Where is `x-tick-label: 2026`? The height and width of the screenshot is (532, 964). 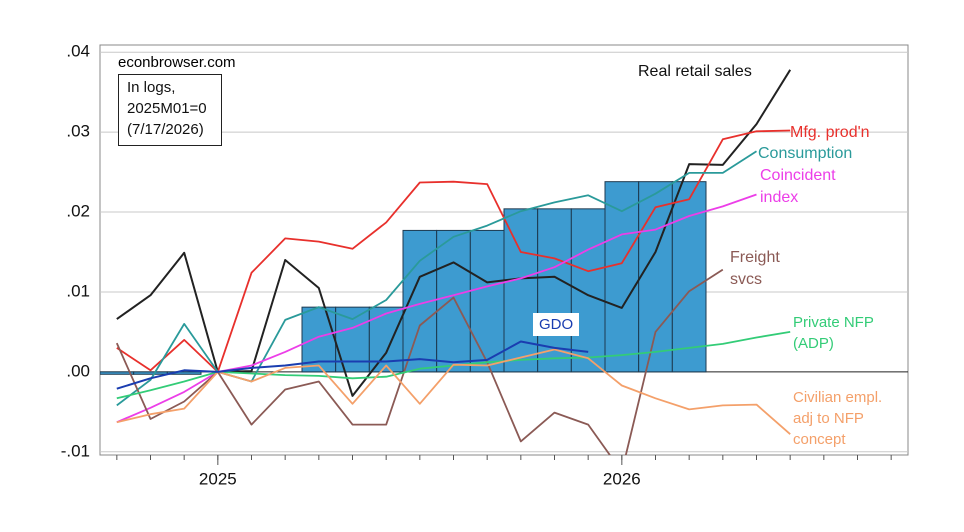
x-tick-label: 2026 is located at coordinates (622, 478).